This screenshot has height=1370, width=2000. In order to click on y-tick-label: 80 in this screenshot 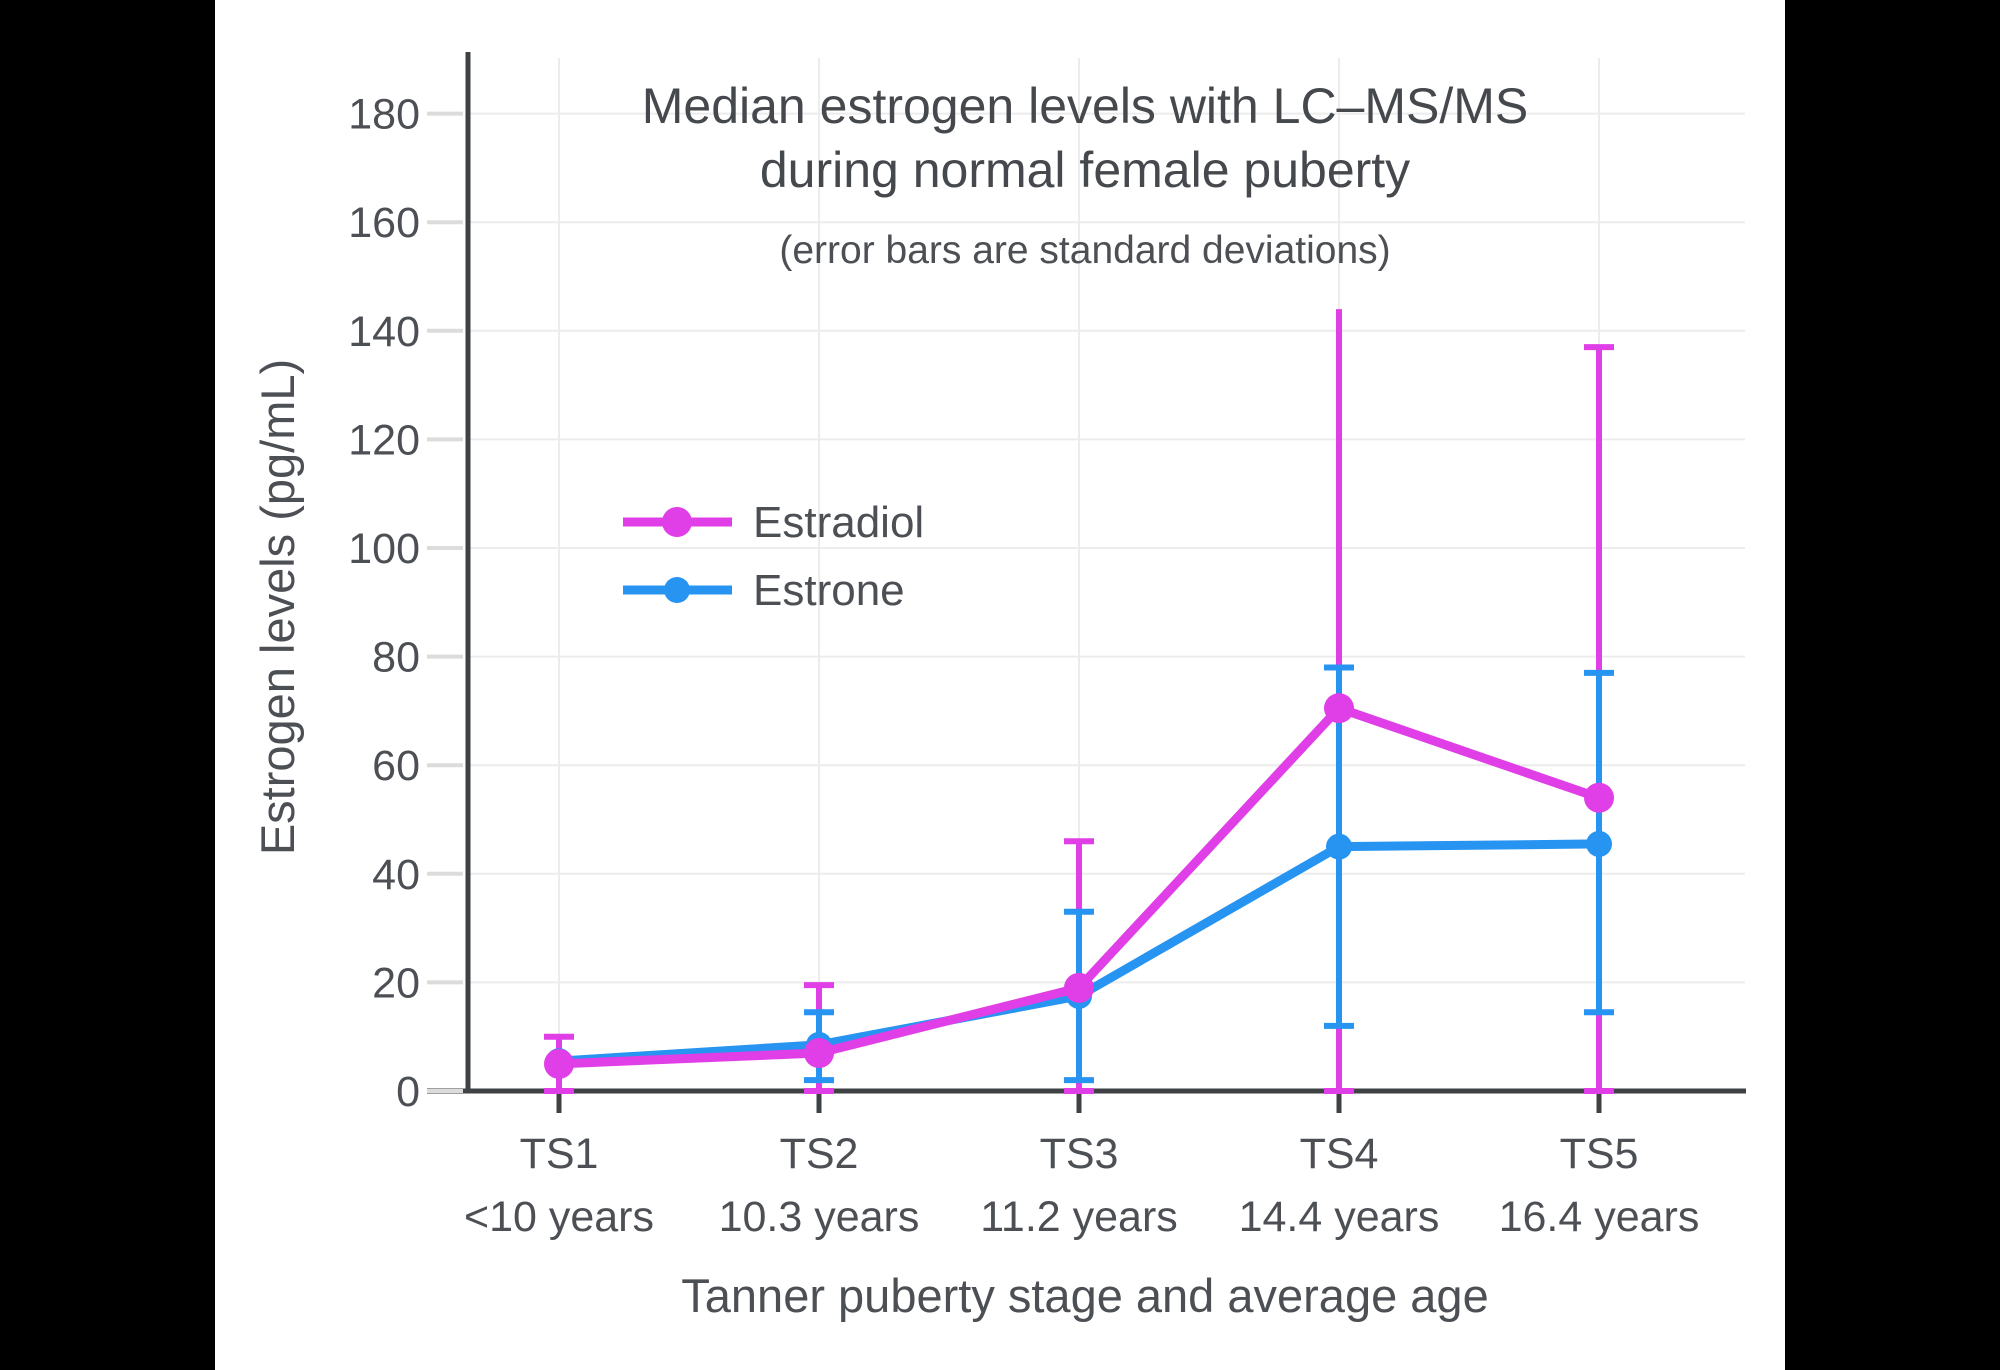, I will do `click(396, 658)`.